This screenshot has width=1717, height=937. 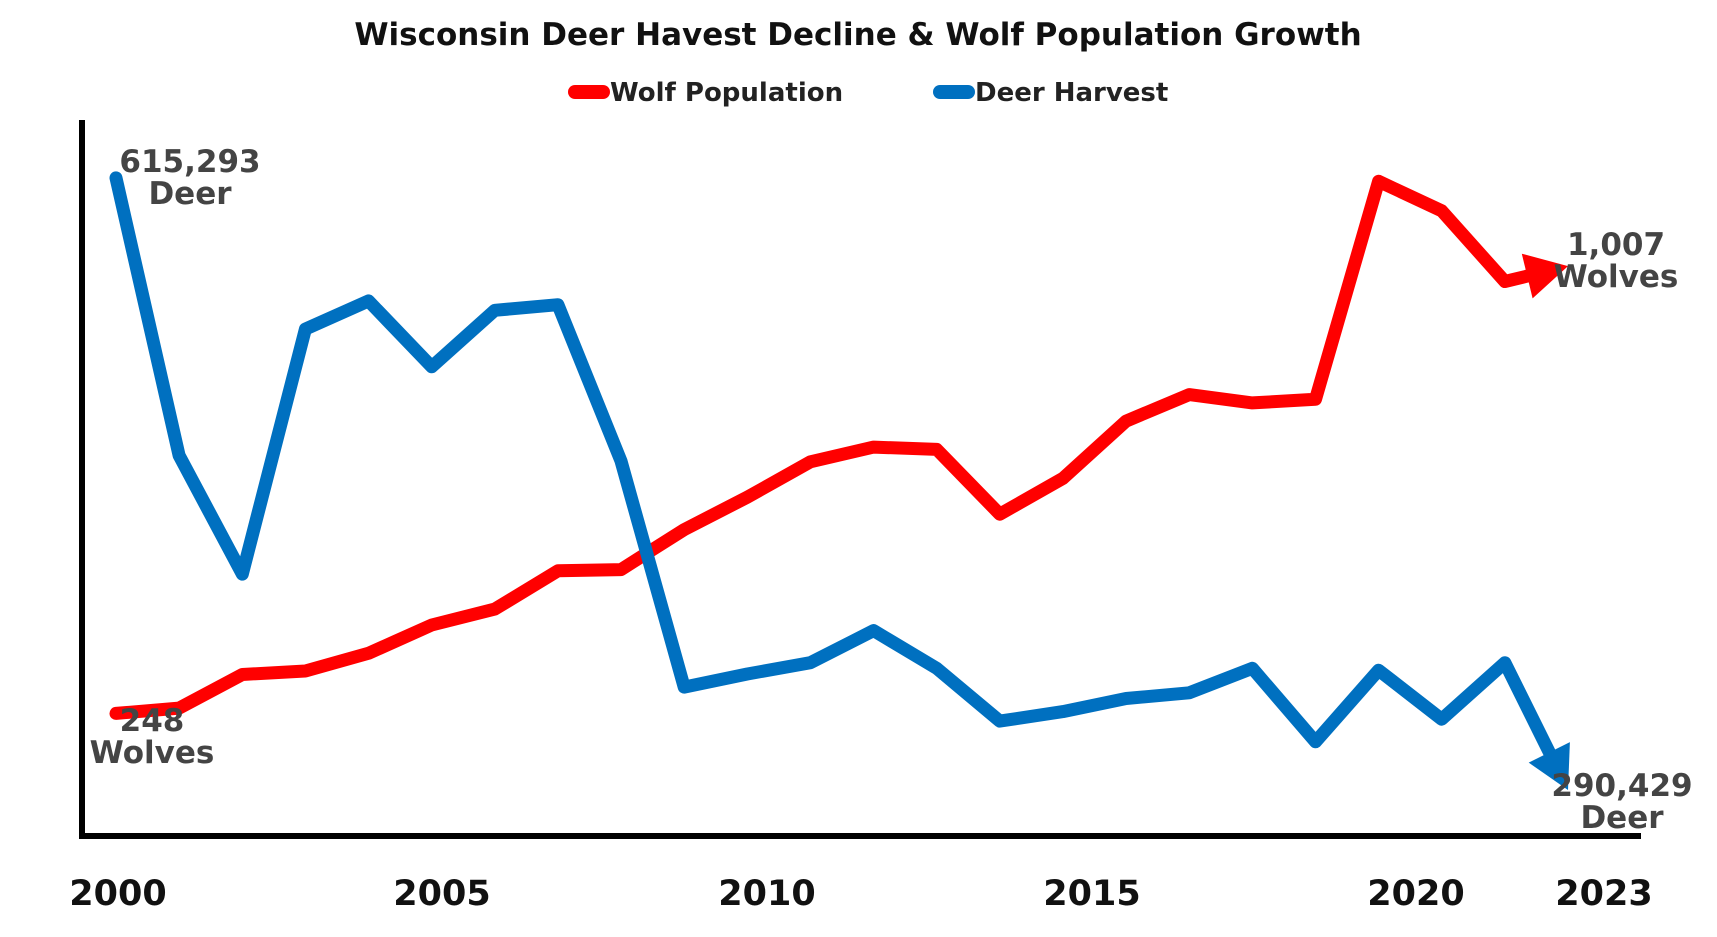 What do you see at coordinates (868, 93) in the screenshot?
I see `legend: Wolf Population Deer Harvest` at bounding box center [868, 93].